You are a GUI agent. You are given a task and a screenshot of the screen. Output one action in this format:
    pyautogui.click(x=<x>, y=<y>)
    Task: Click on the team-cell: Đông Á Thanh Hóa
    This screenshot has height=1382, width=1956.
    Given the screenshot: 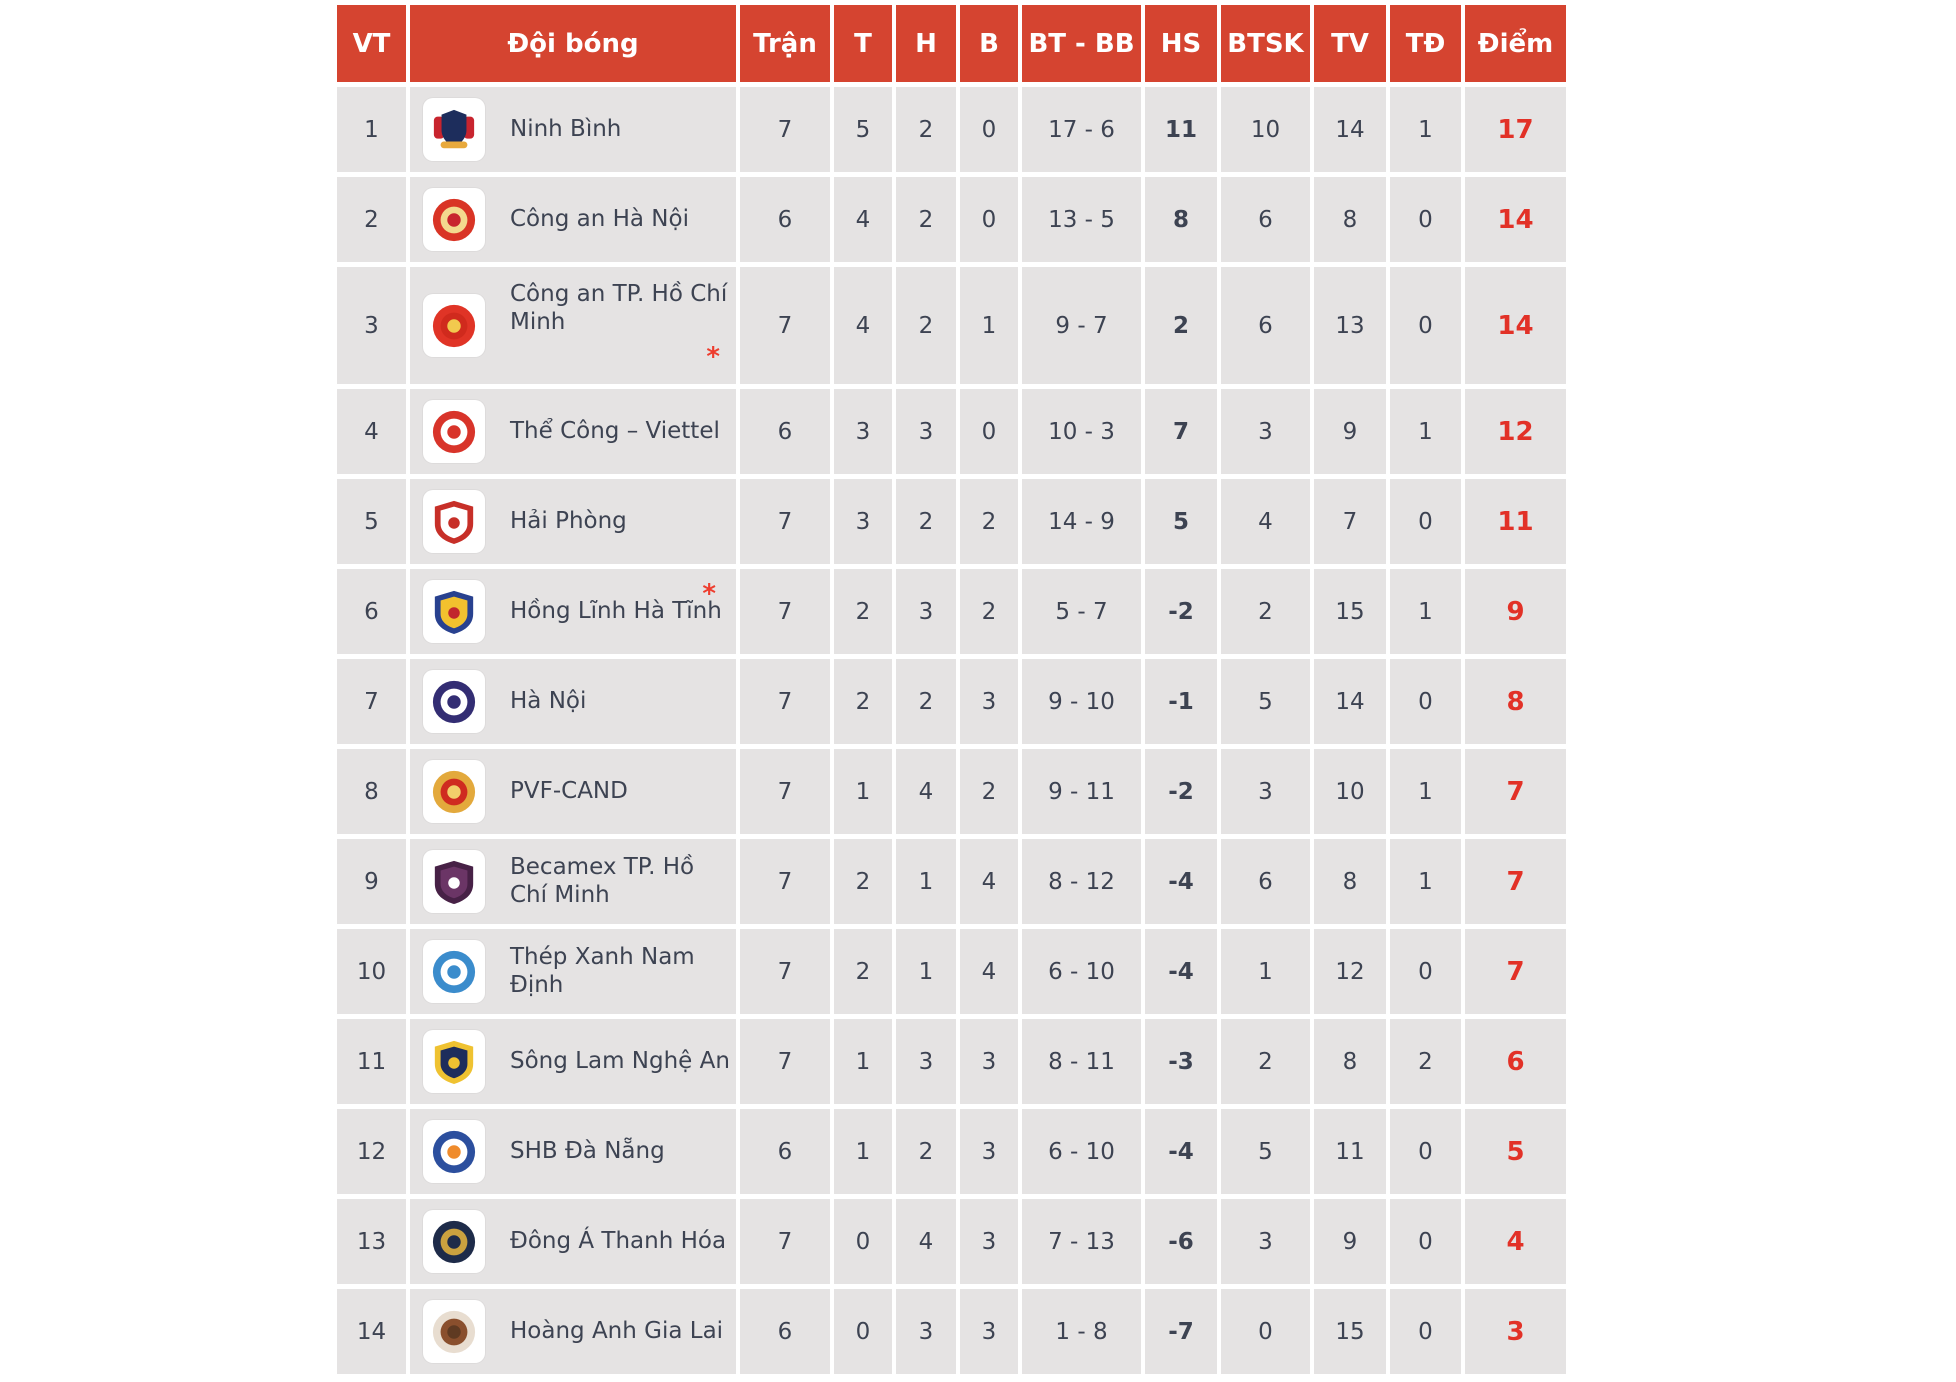 What is the action you would take?
    pyautogui.click(x=575, y=1241)
    